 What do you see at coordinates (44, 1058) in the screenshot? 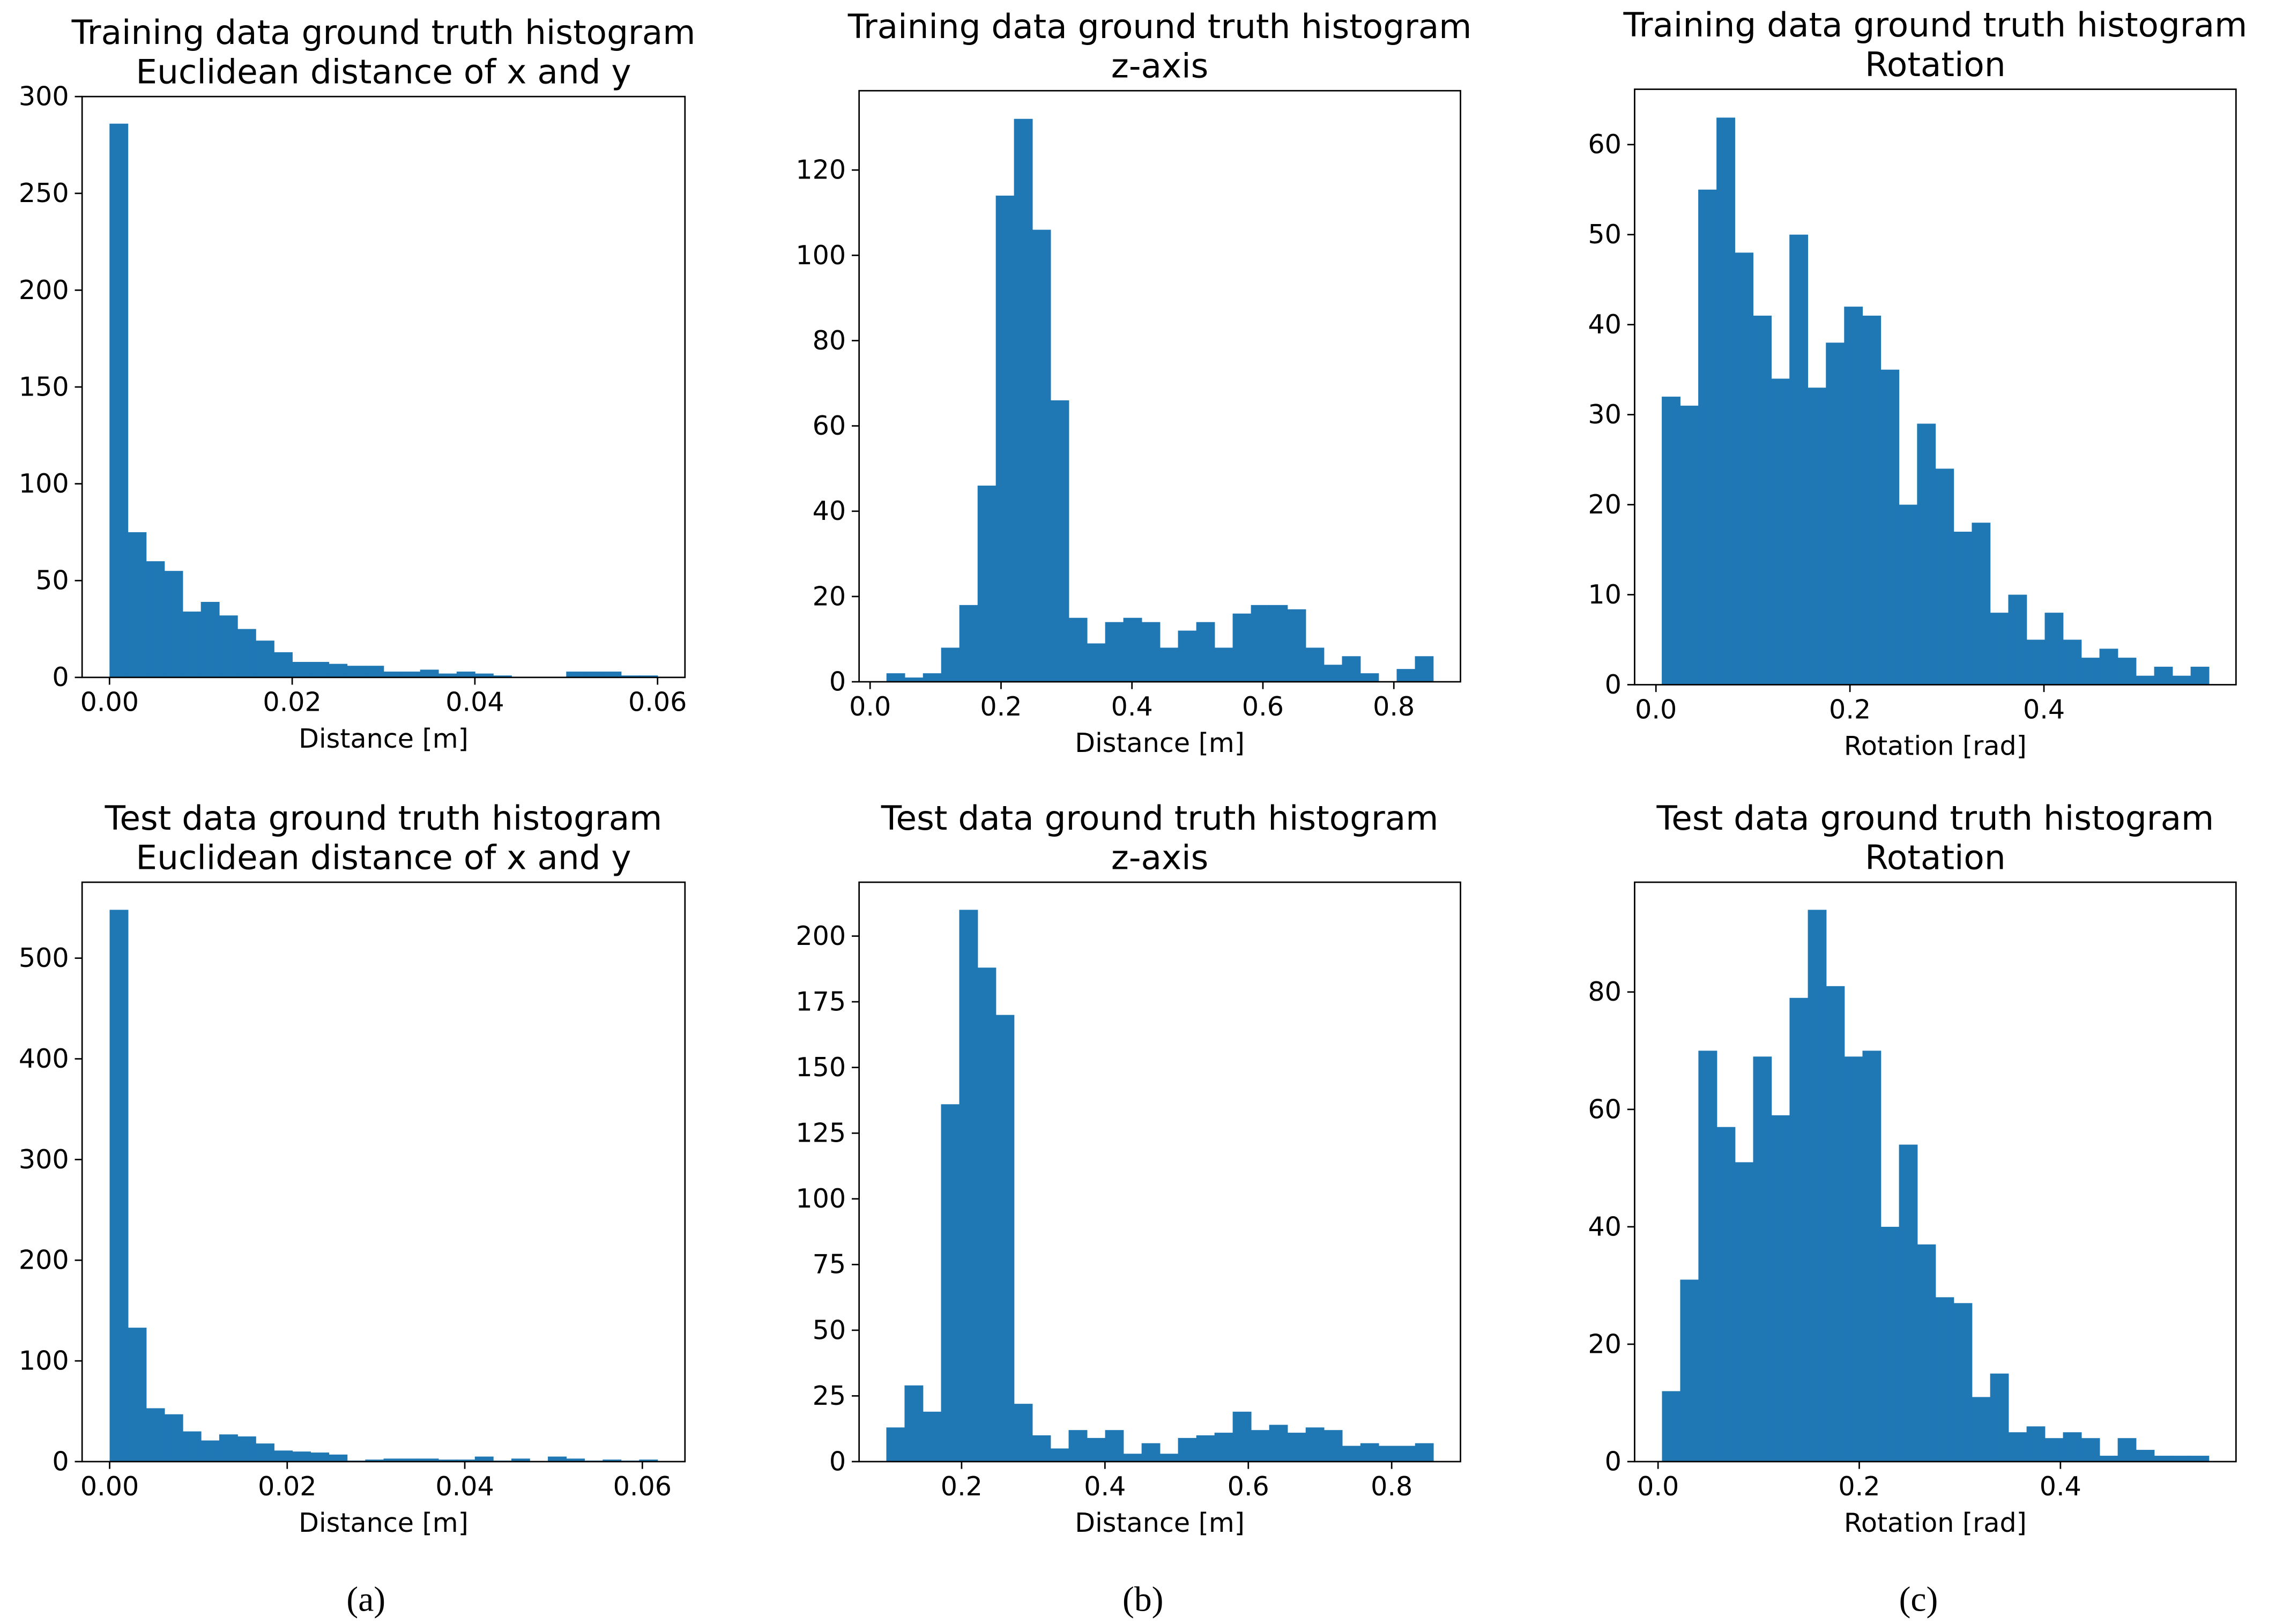
I see `y-tick-label: 400` at bounding box center [44, 1058].